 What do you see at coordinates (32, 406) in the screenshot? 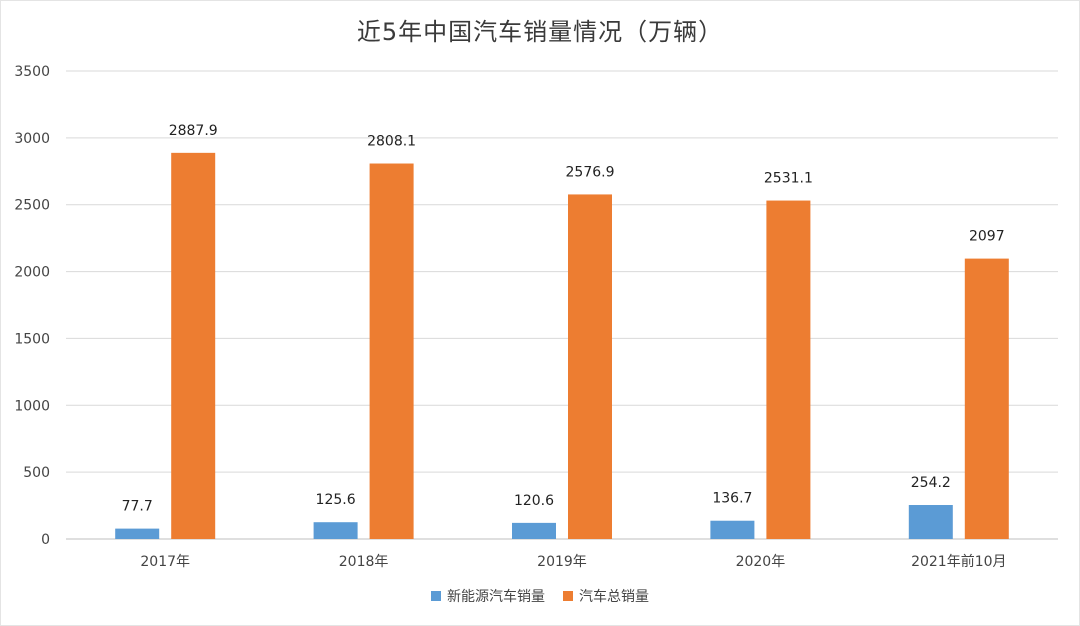
I see `y-tick-label: 1000` at bounding box center [32, 406].